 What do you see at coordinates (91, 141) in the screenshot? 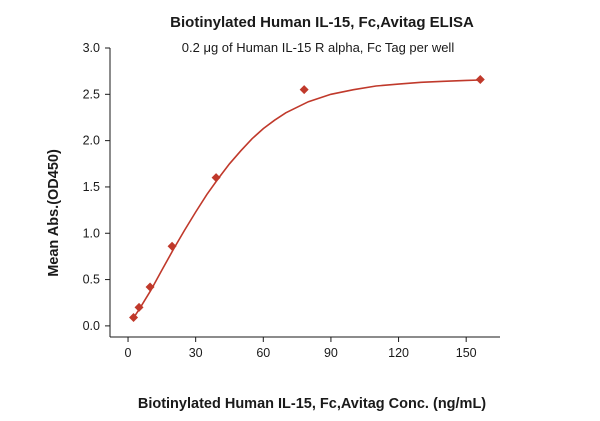
I see `y-tick-label: 2.0` at bounding box center [91, 141].